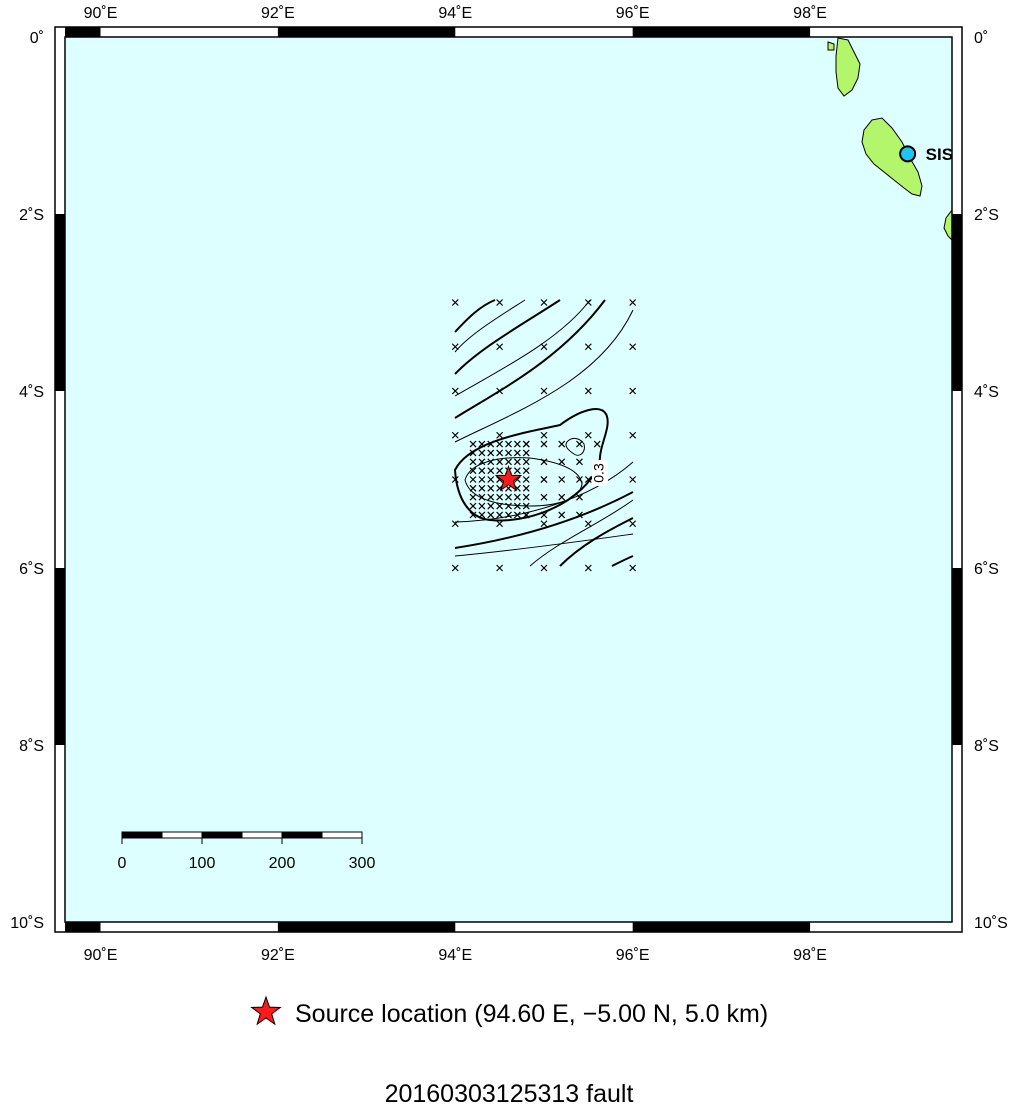 The width and height of the screenshot is (1019, 1110). I want to click on lat-tick-label-right: 8˚S, so click(986, 746).